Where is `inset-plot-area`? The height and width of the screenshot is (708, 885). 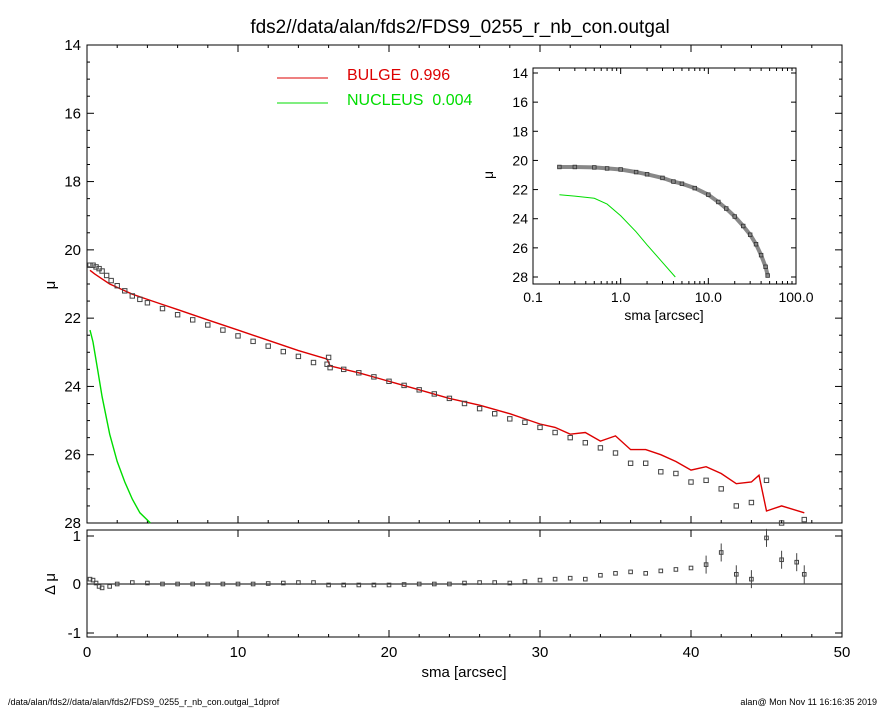 inset-plot-area is located at coordinates (663, 221).